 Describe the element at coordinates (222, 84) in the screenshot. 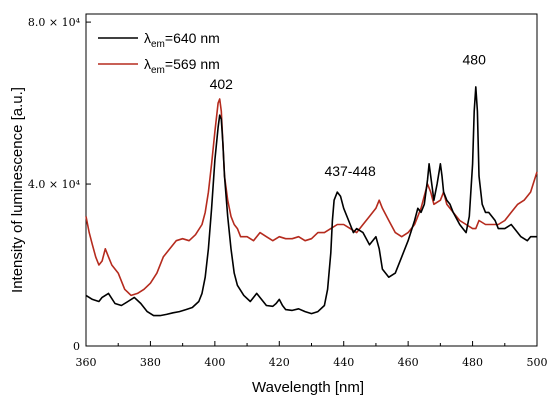

I see `peak-annotation: 402` at that location.